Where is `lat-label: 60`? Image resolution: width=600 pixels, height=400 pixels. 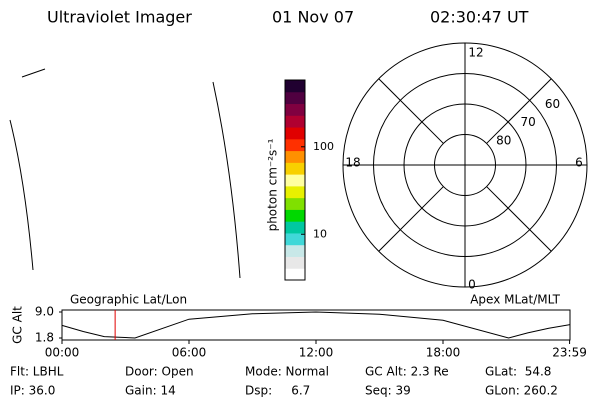
lat-label: 60 is located at coordinates (552, 104).